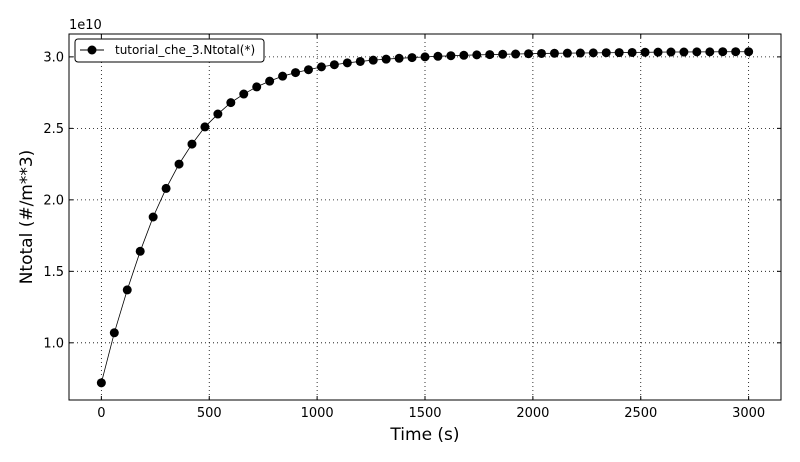 The image size is (800, 462). What do you see at coordinates (85, 25) in the screenshot?
I see `y-offset-label: 1e10` at bounding box center [85, 25].